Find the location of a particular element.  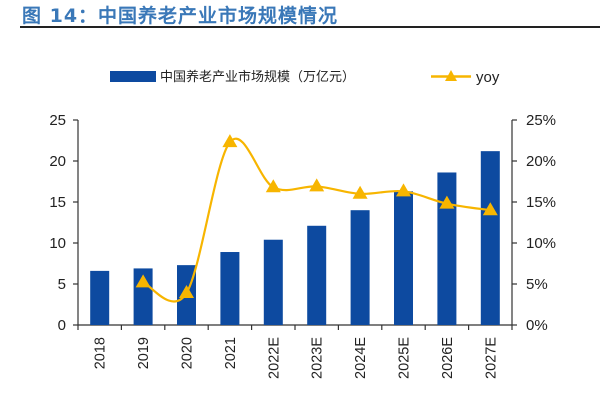

x-category-label: 2020 is located at coordinates (188, 353).